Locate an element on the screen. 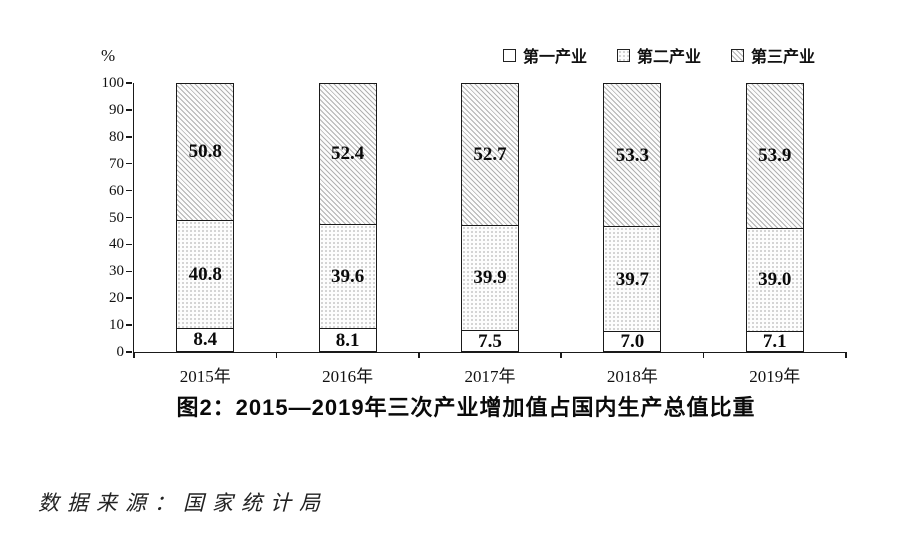 This screenshot has height=548, width=899. stacked-bar: 8.1 39.6 52.4 is located at coordinates (347, 217).